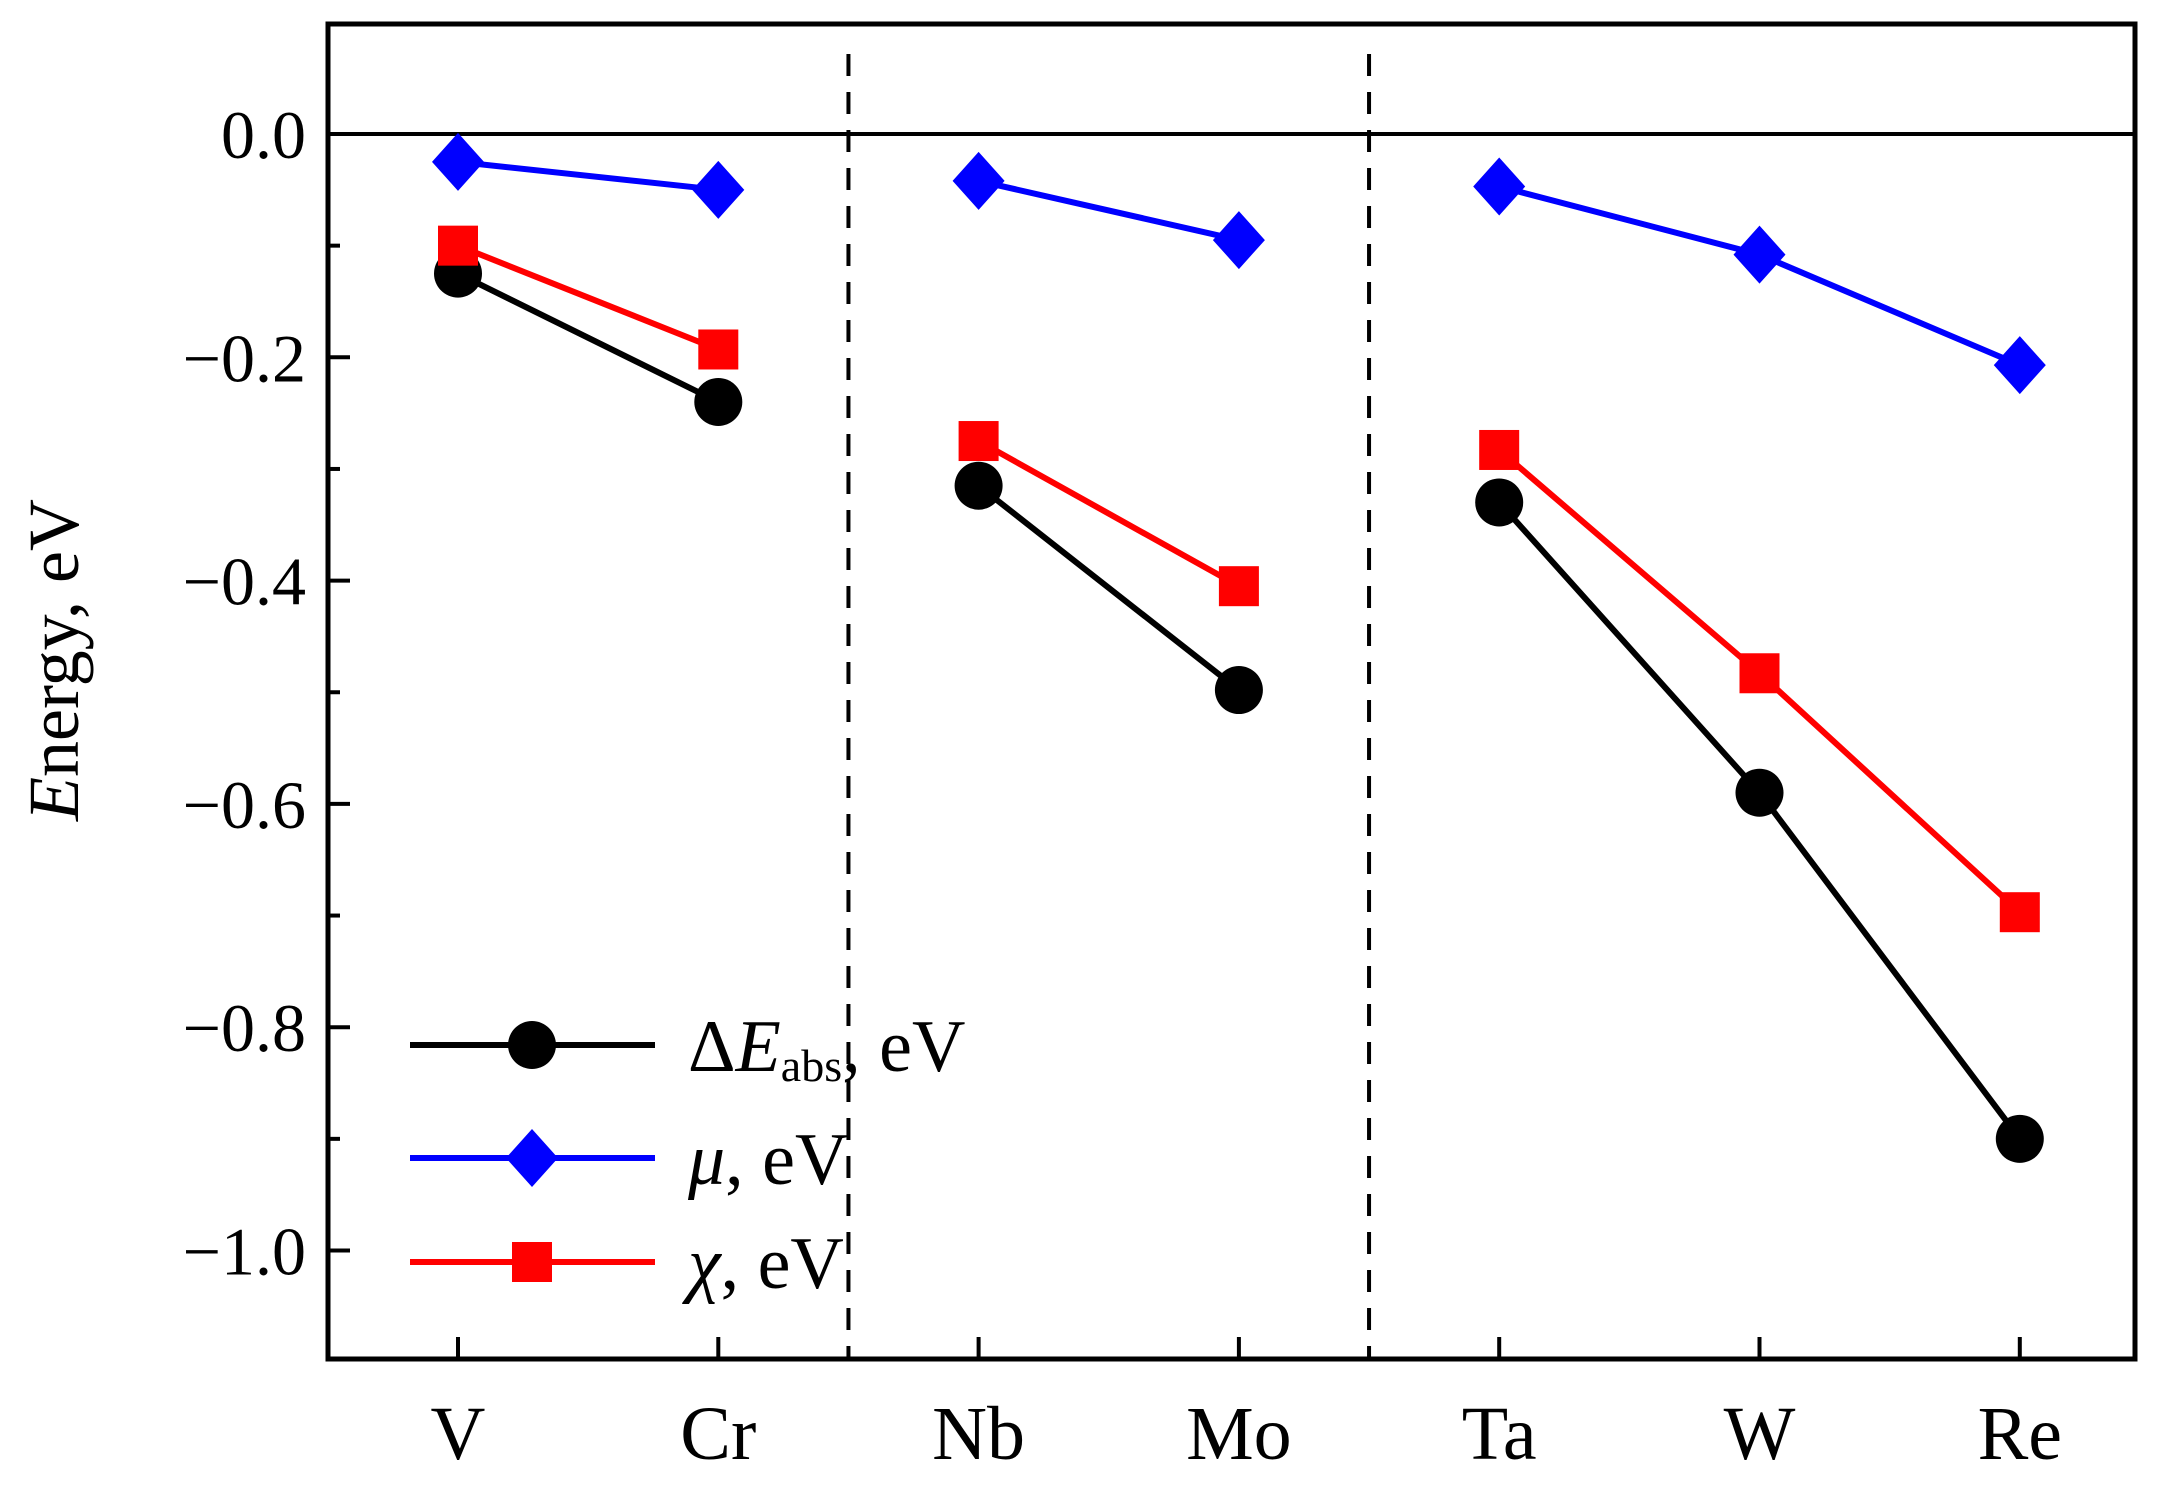  Describe the element at coordinates (244, 582) in the screenshot. I see `y-tick-label: −0.4` at that location.